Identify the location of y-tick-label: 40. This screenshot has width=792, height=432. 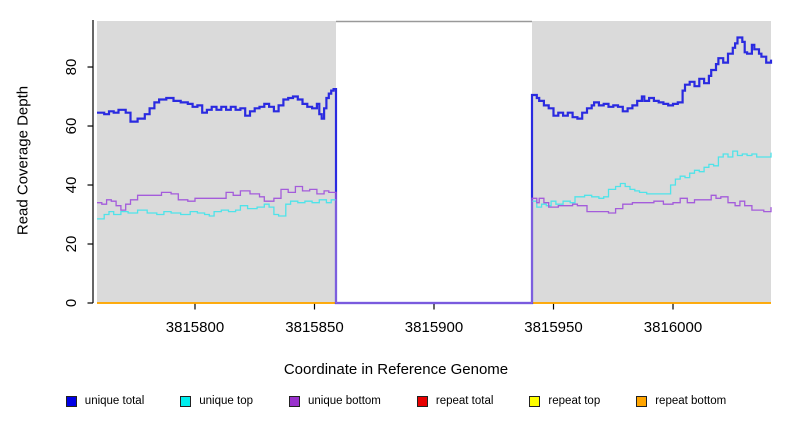
(71, 185).